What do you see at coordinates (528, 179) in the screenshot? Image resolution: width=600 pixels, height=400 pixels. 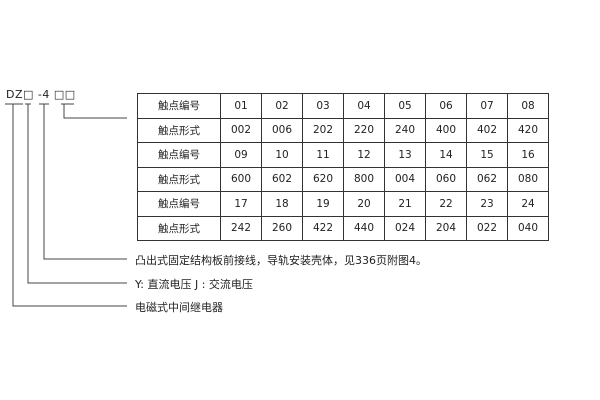 I see `table-cell: 080` at bounding box center [528, 179].